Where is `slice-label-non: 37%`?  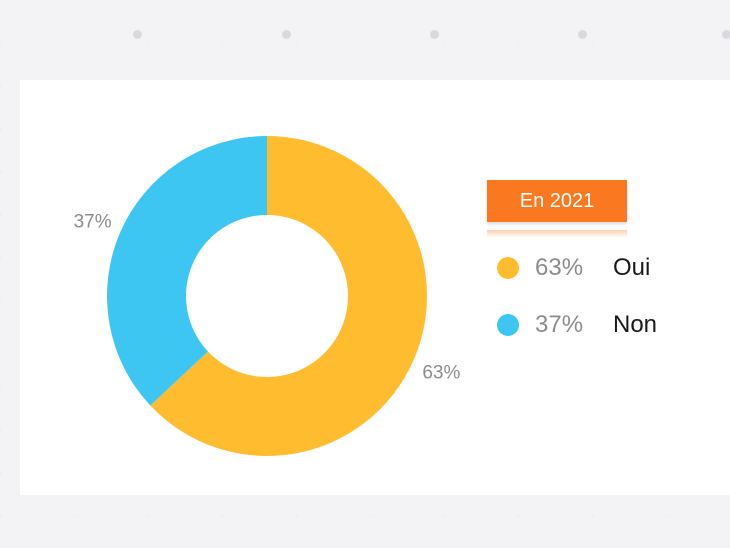
slice-label-non: 37% is located at coordinates (93, 222).